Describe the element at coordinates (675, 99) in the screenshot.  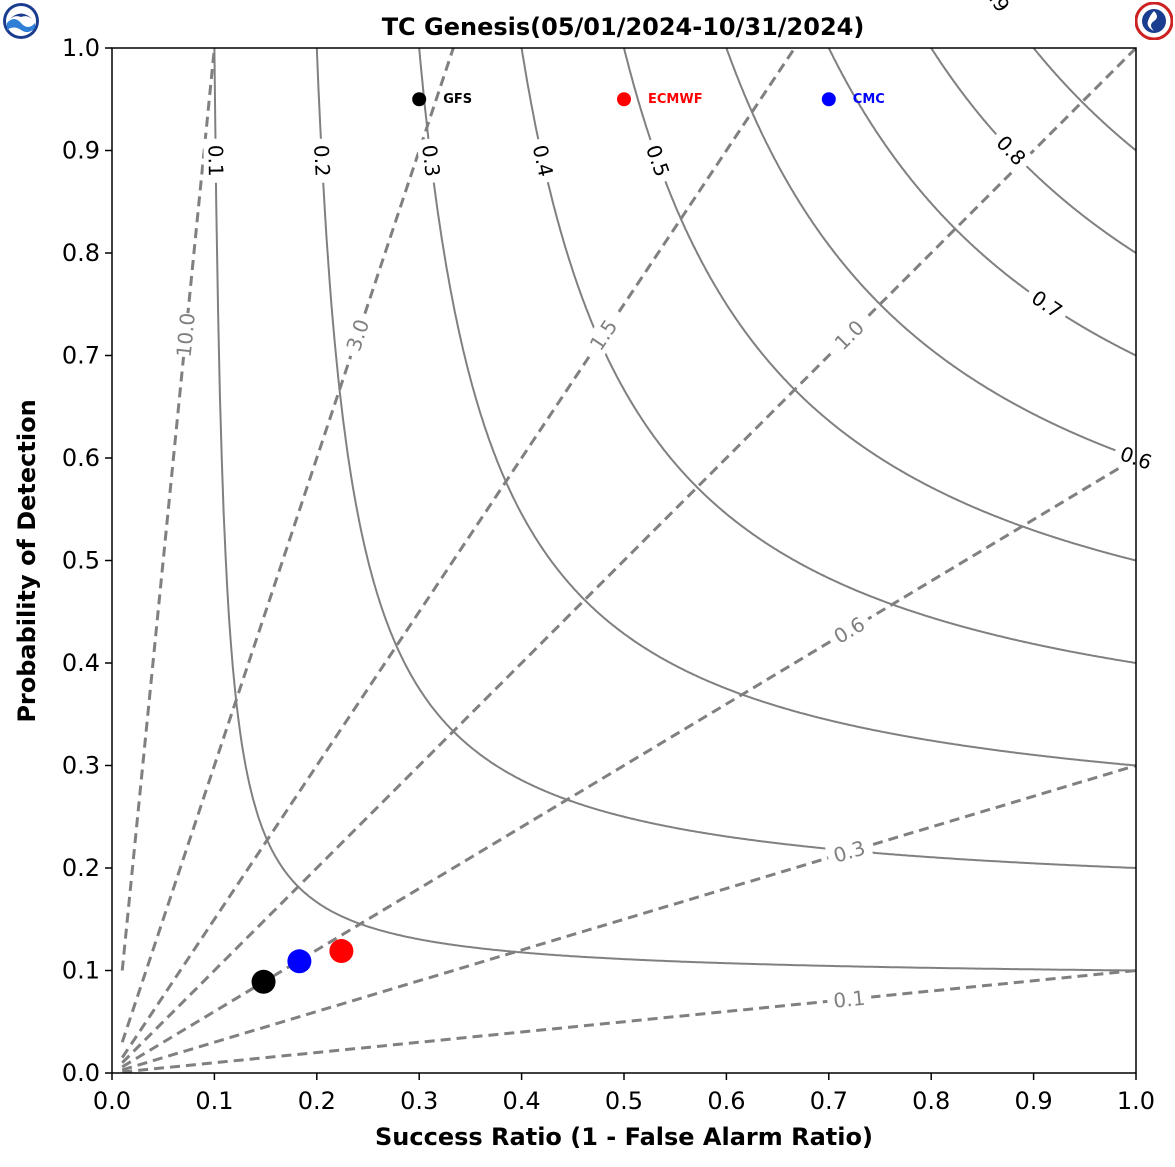
I see `legend-label-ecmwf: ECMWF` at that location.